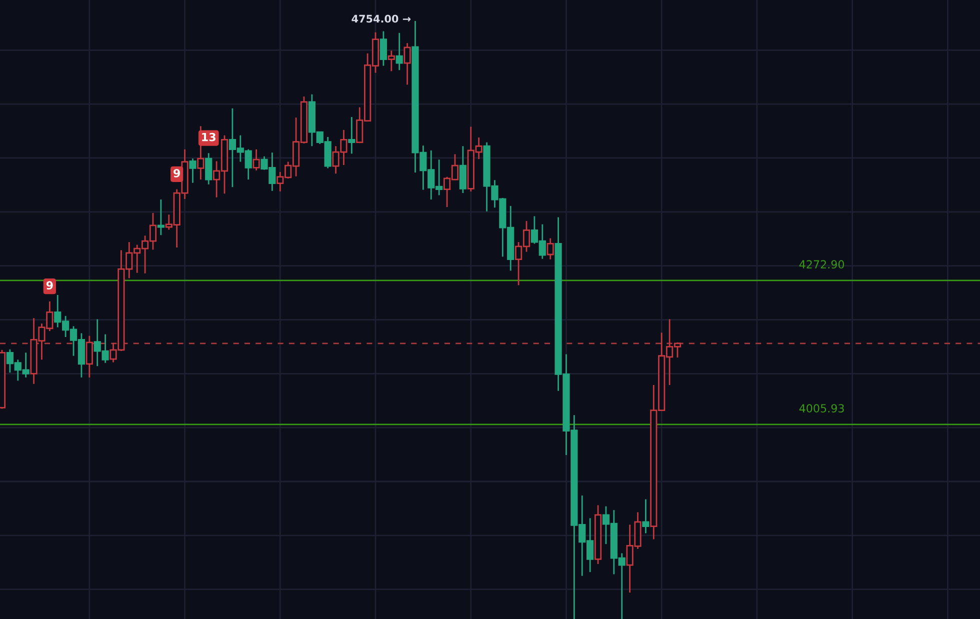  I want to click on ref-line-label: 4272.90, so click(821, 264).